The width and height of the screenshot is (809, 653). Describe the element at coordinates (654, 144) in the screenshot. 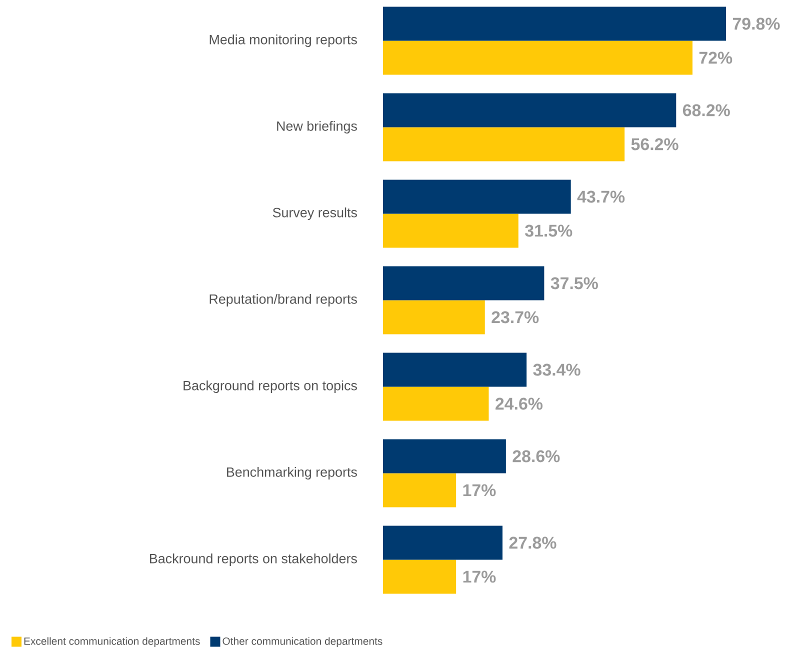

I see `data-label: 56.2%` at that location.